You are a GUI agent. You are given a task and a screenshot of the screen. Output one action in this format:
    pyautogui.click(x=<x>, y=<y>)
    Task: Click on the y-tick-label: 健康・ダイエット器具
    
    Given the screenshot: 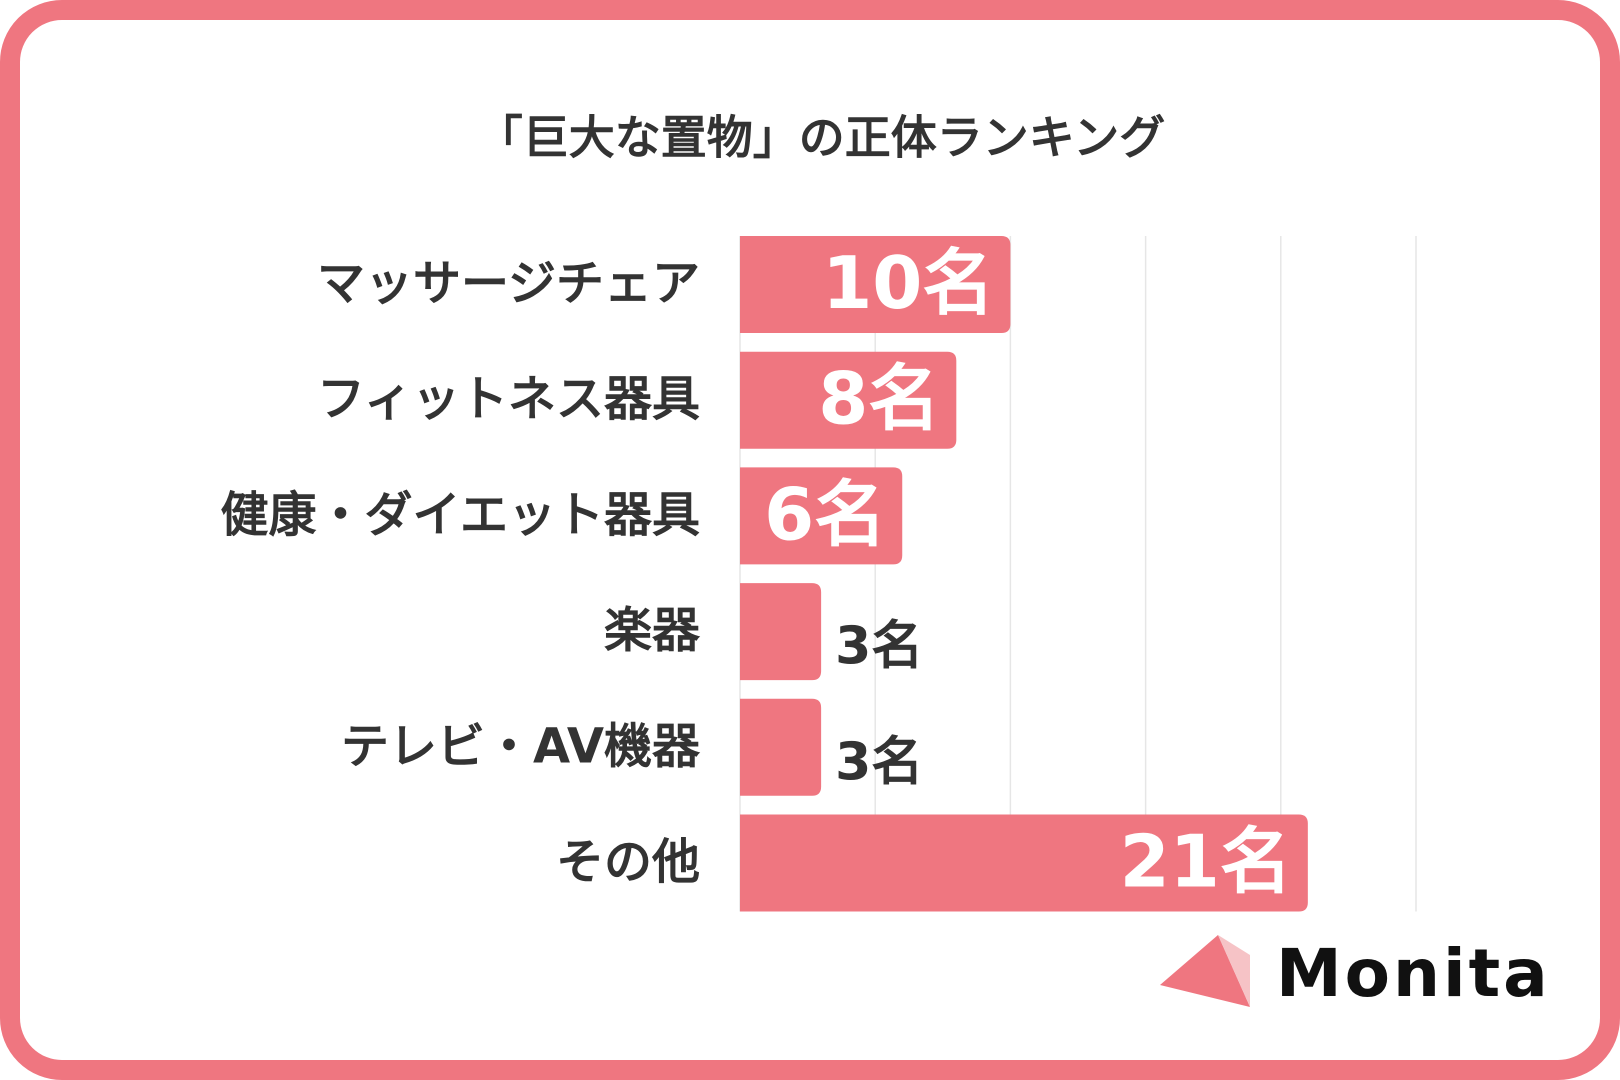 What is the action you would take?
    pyautogui.click(x=460, y=515)
    